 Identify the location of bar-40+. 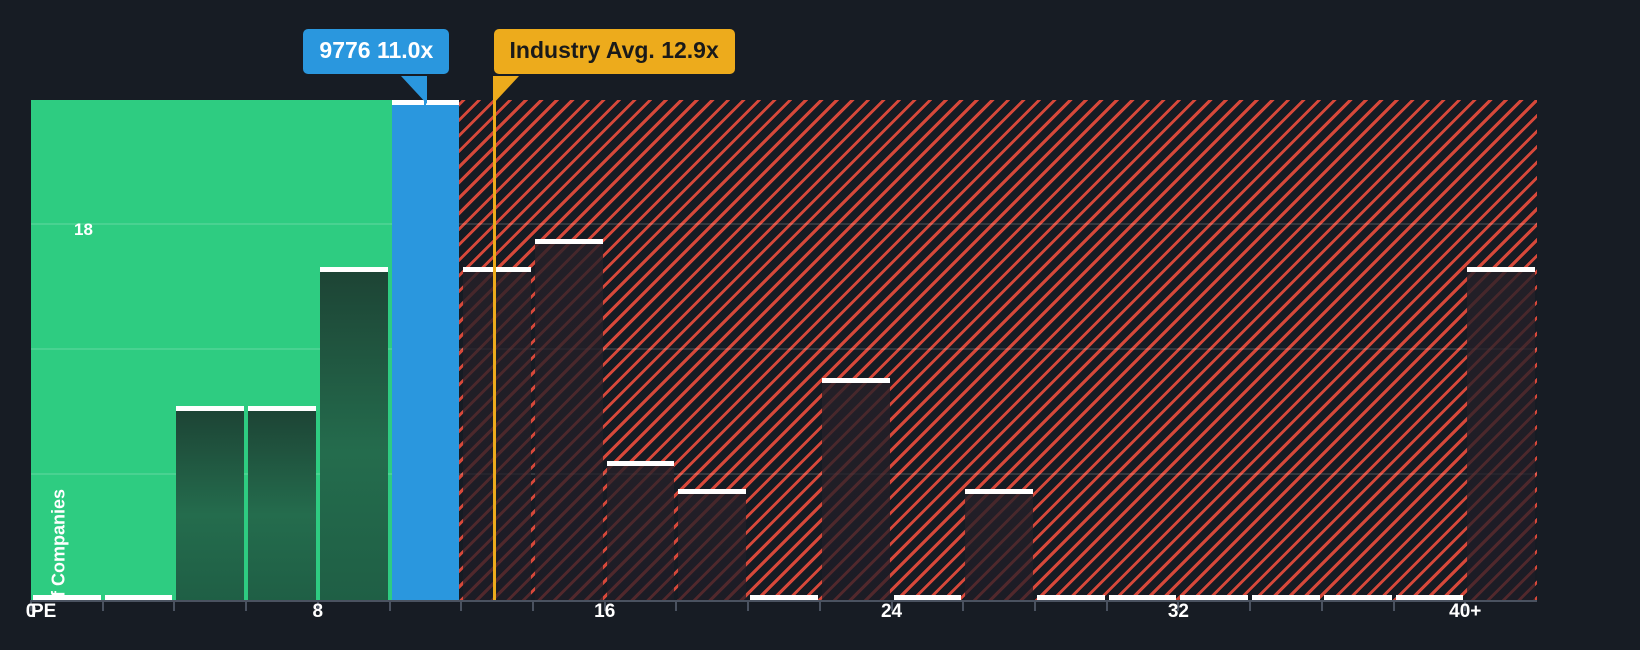
(1501, 433).